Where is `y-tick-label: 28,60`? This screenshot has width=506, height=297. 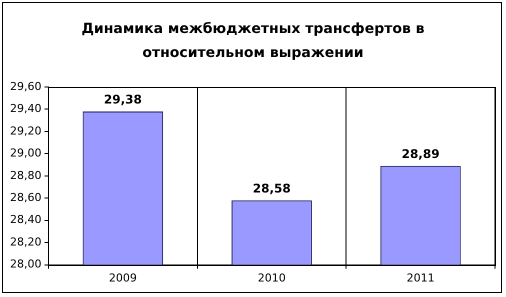 y-tick-label: 28,60 is located at coordinates (26, 197).